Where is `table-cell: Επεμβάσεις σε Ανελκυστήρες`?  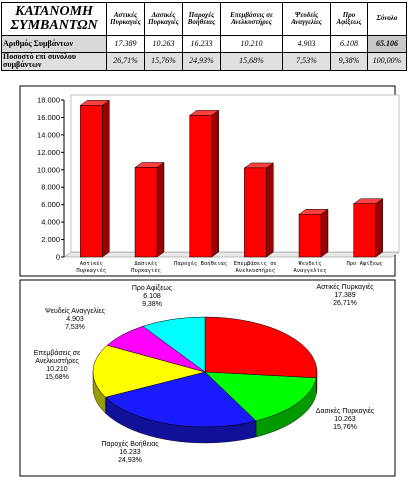 table-cell: Επεμβάσεις σε Ανελκυστήρες is located at coordinates (251, 19).